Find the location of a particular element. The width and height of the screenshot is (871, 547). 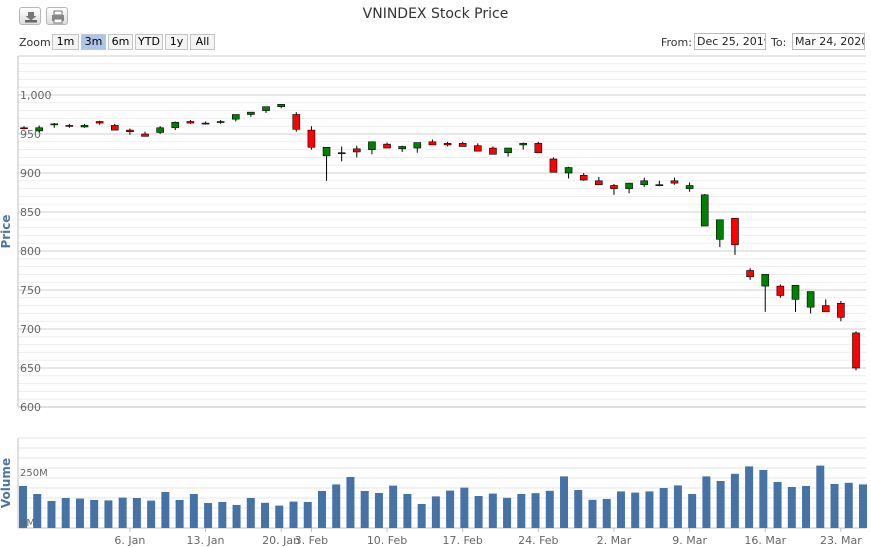

price-axis-title: Price is located at coordinates (6, 231).